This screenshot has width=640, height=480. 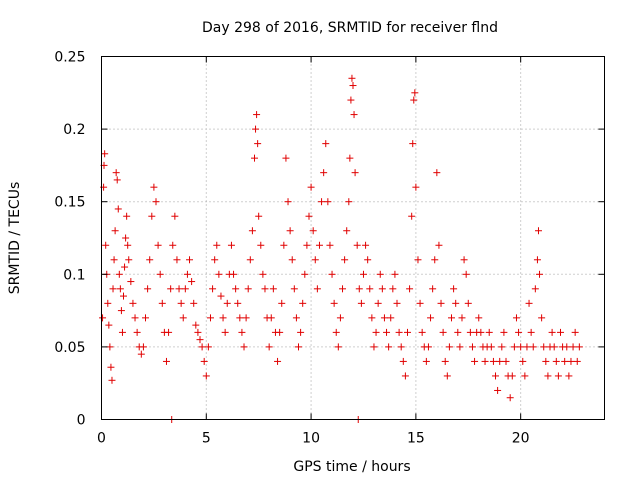 What do you see at coordinates (69, 348) in the screenshot?
I see `y-tick-label: 0.05` at bounding box center [69, 348].